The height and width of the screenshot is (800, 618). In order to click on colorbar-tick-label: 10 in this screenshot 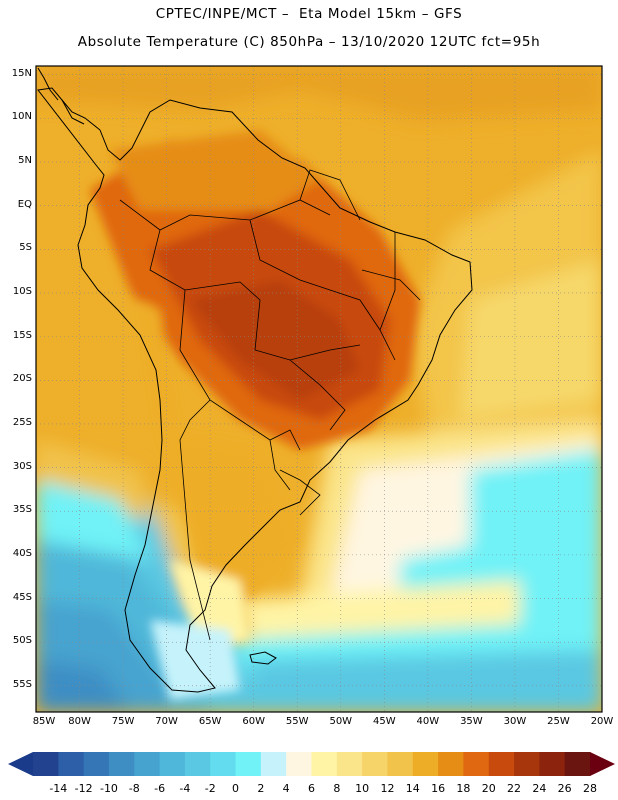, I will do `click(362, 788)`.